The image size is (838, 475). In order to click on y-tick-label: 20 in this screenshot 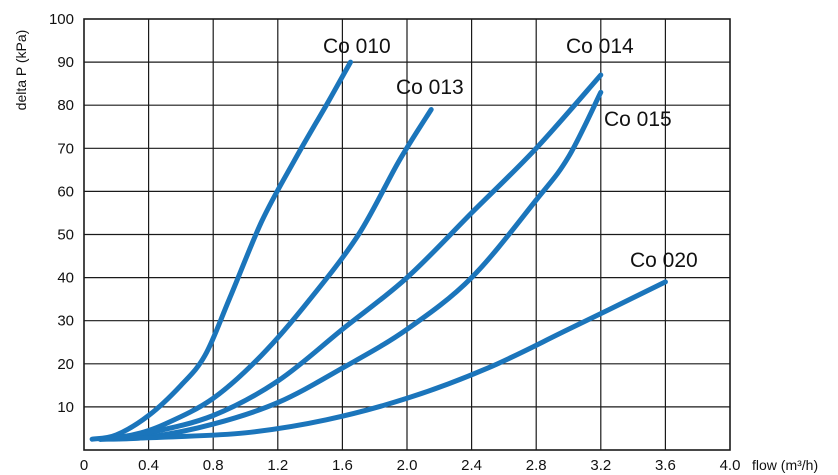, I will do `click(65, 364)`.